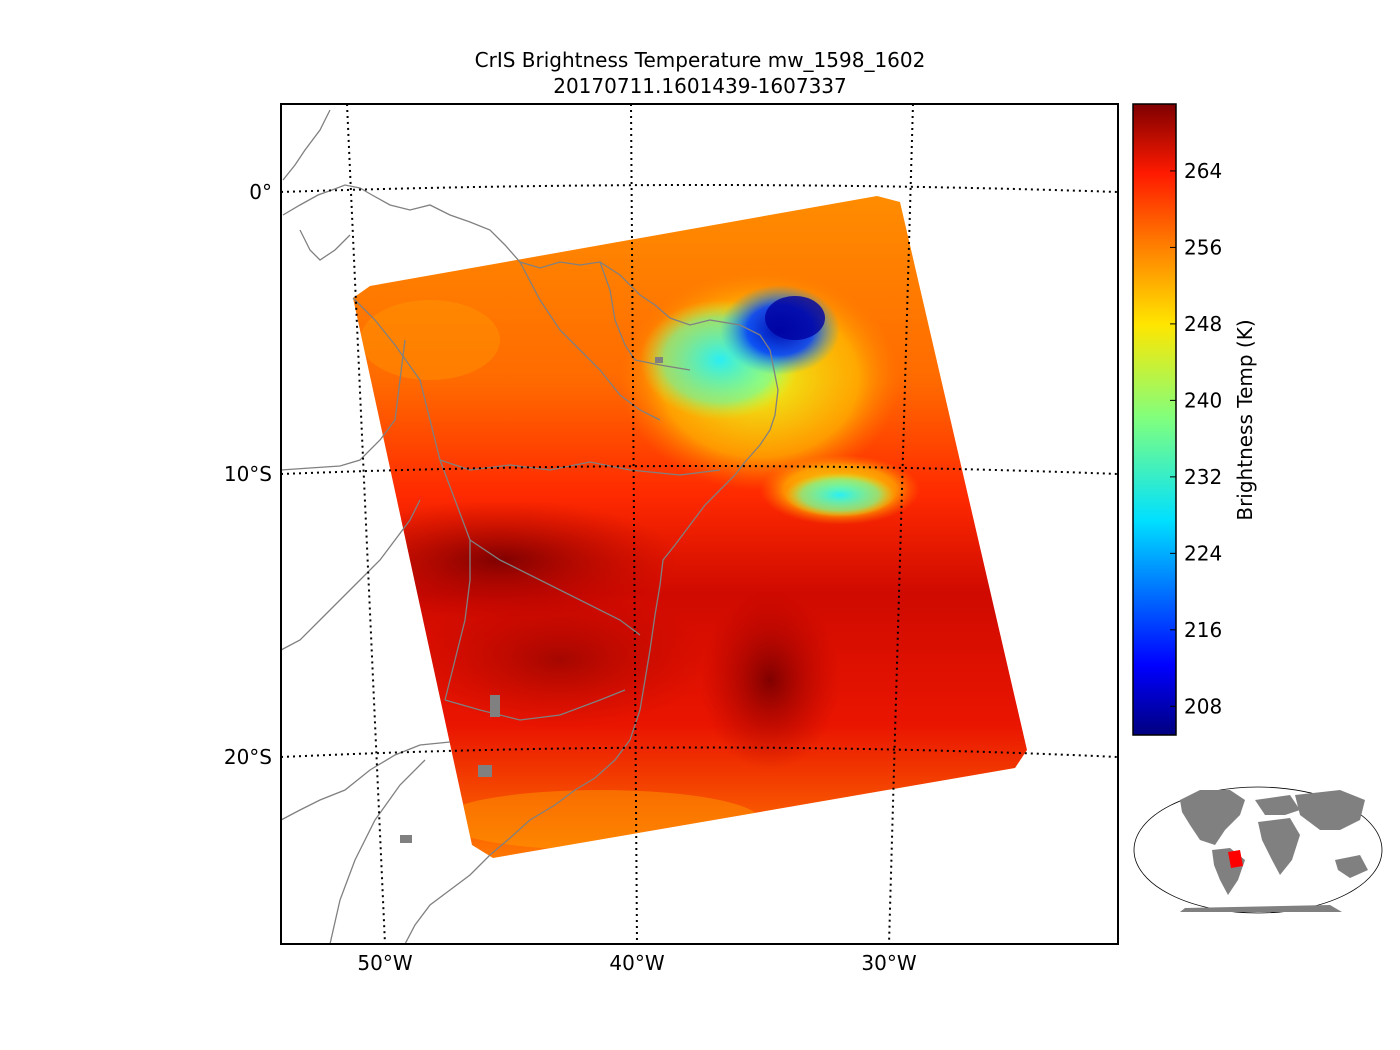  What do you see at coordinates (1203, 630) in the screenshot?
I see `colorbar-tick-label: 216` at bounding box center [1203, 630].